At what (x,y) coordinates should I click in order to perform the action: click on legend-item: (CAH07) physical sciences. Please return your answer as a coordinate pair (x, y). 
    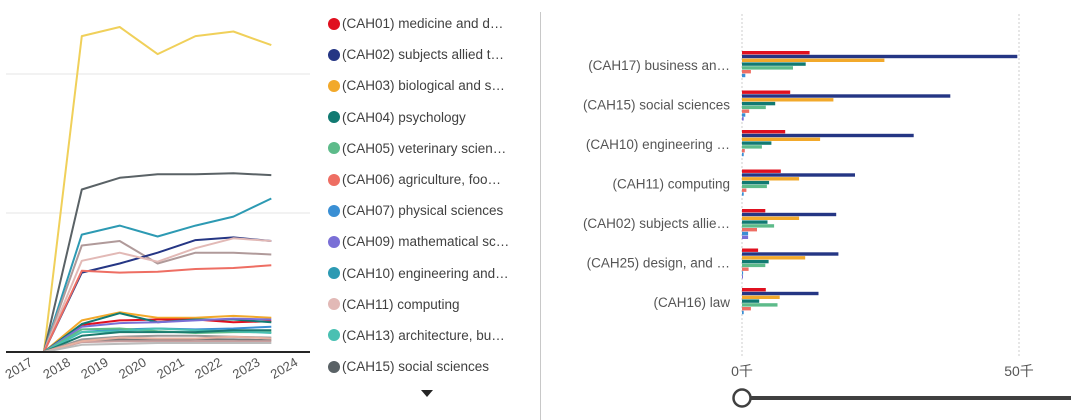
    Looking at the image, I should click on (428, 210).